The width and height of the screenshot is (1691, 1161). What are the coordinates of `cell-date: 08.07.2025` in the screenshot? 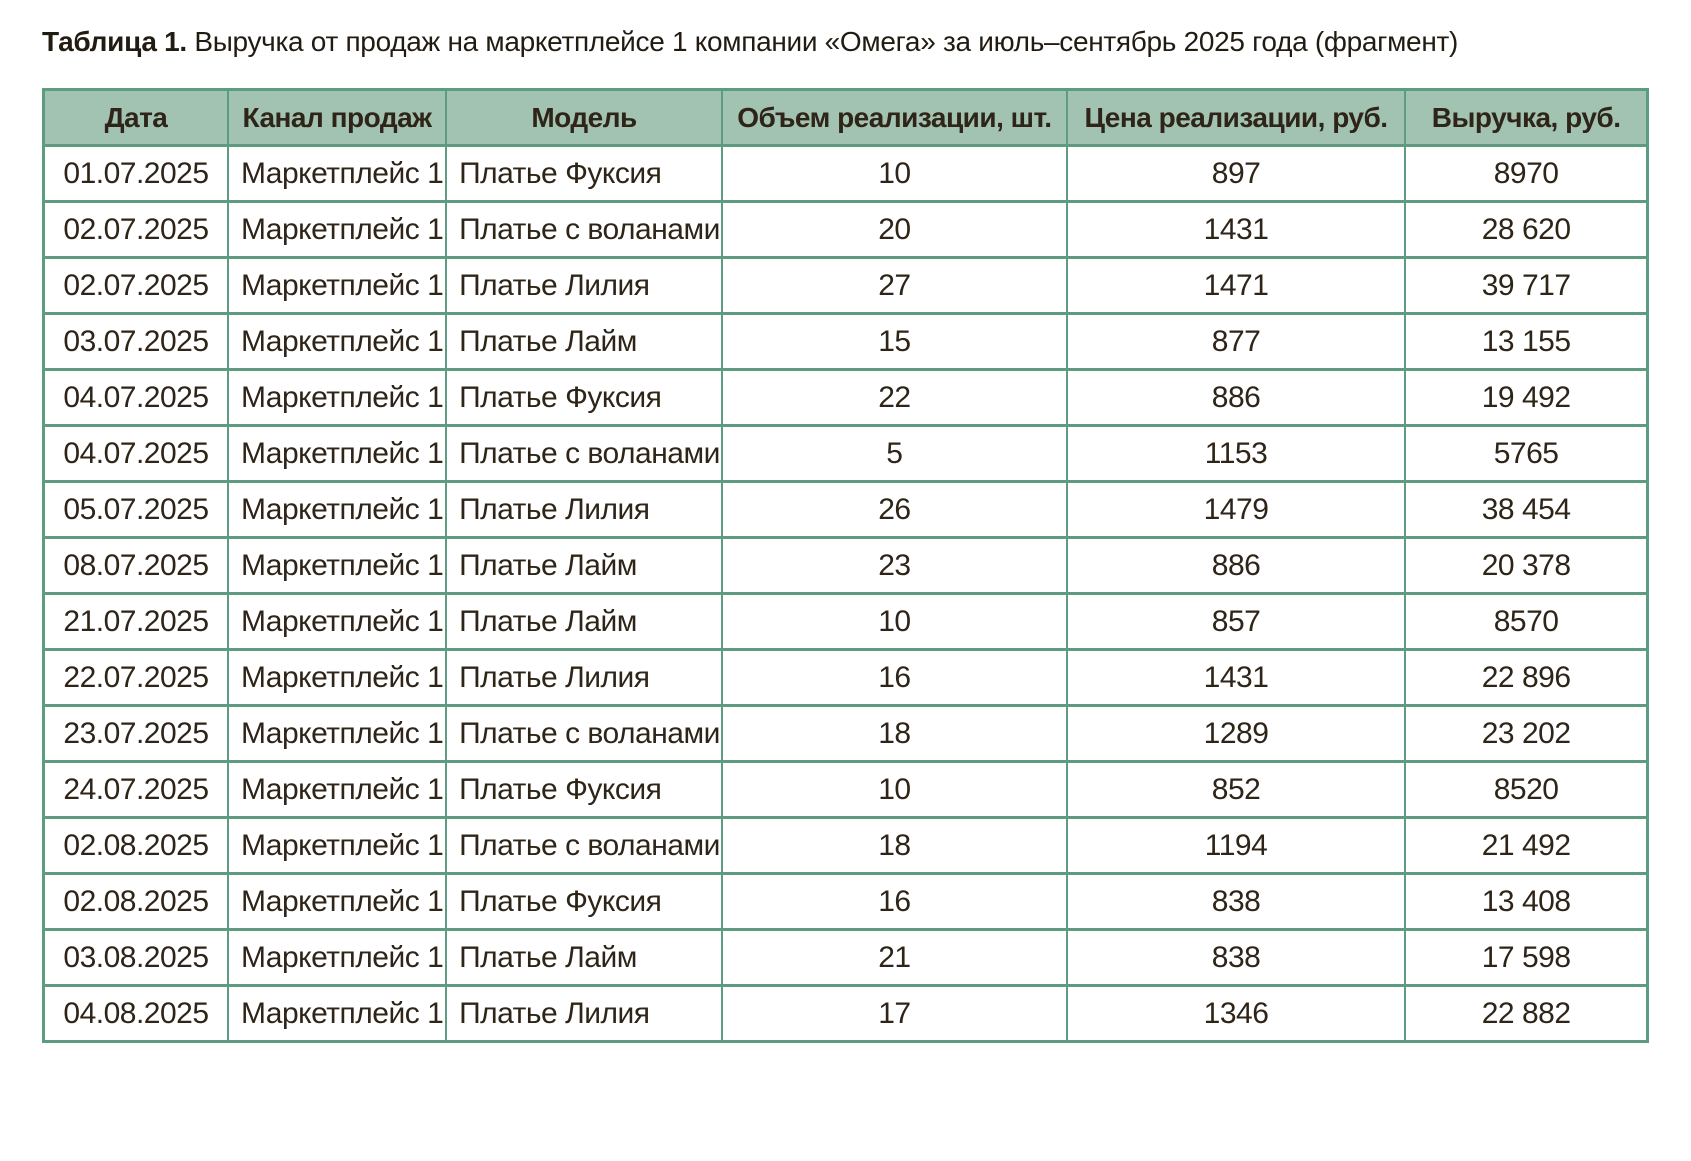 It's located at (135, 565).